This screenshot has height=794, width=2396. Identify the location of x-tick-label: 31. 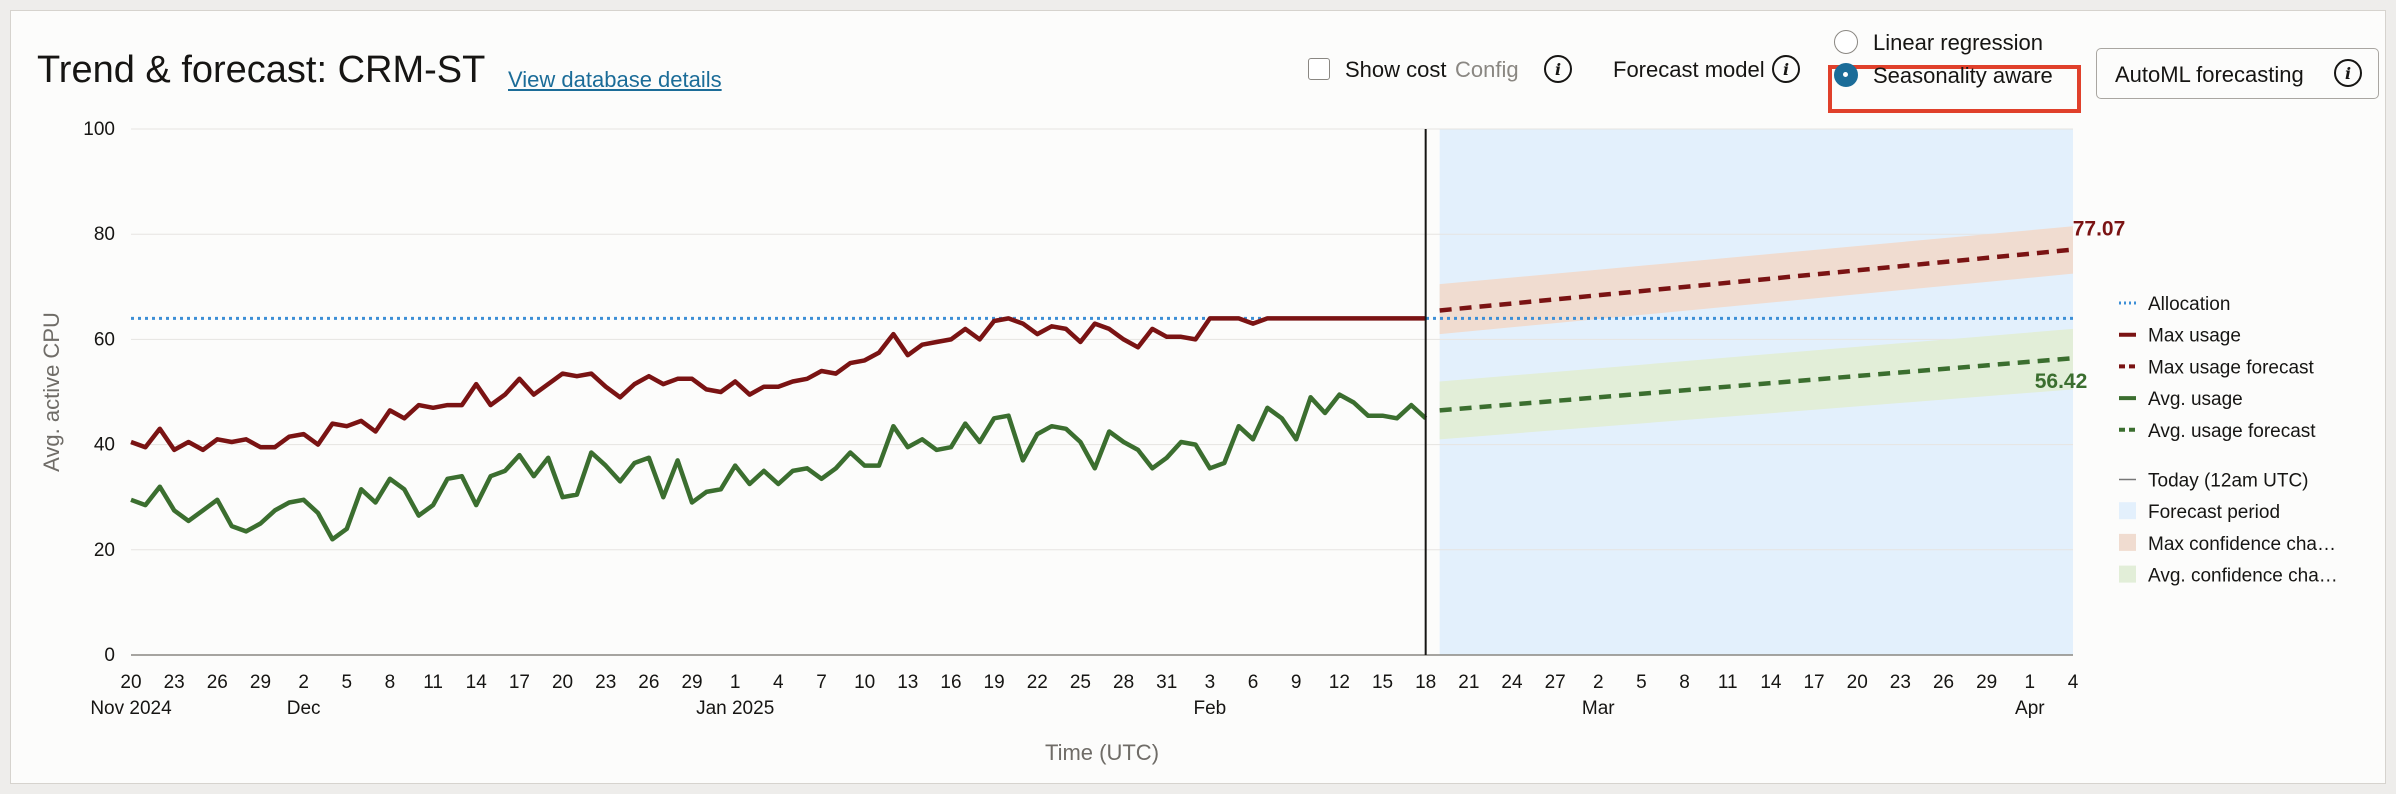
(1166, 682).